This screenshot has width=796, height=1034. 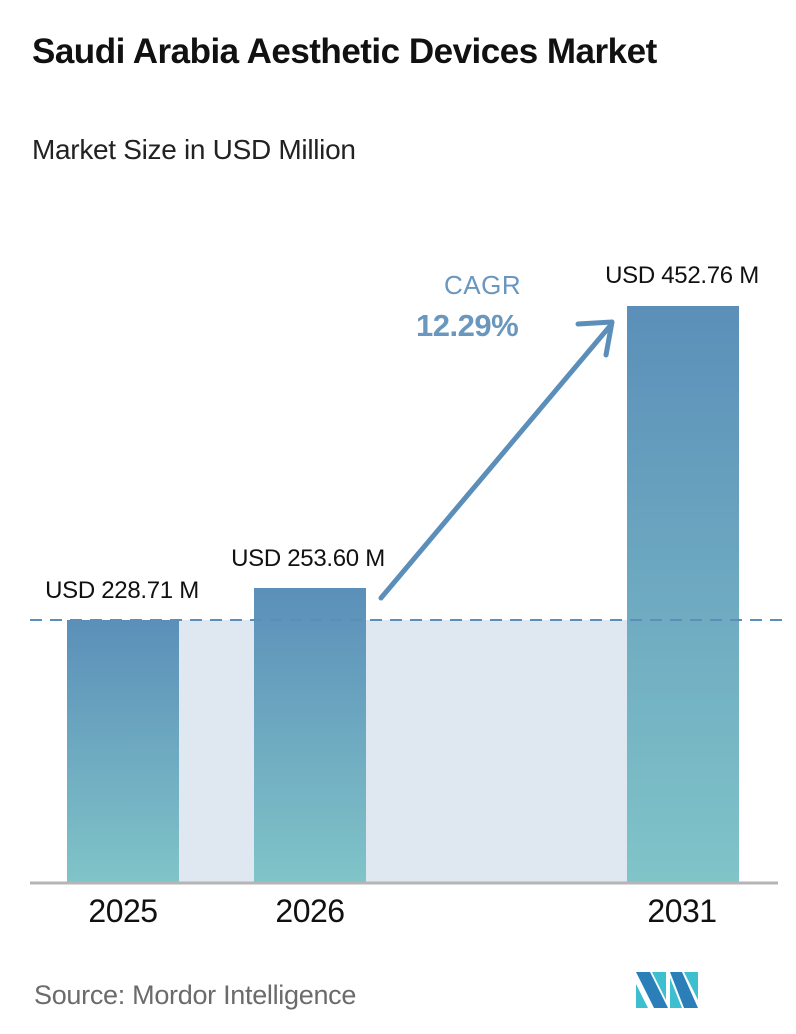 I want to click on baseline-band, so click(x=403, y=751).